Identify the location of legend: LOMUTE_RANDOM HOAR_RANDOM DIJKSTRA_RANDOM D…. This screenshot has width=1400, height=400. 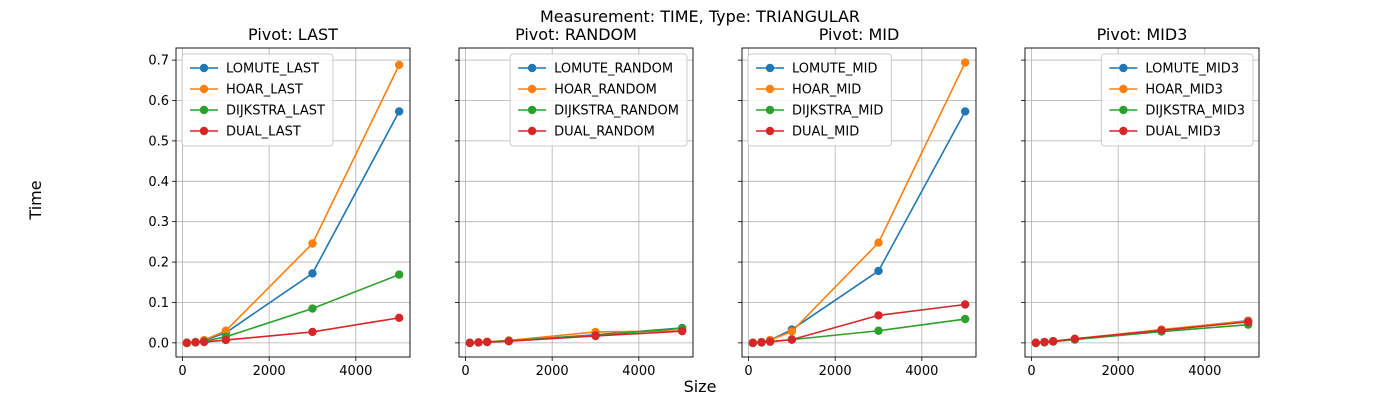
(598, 100).